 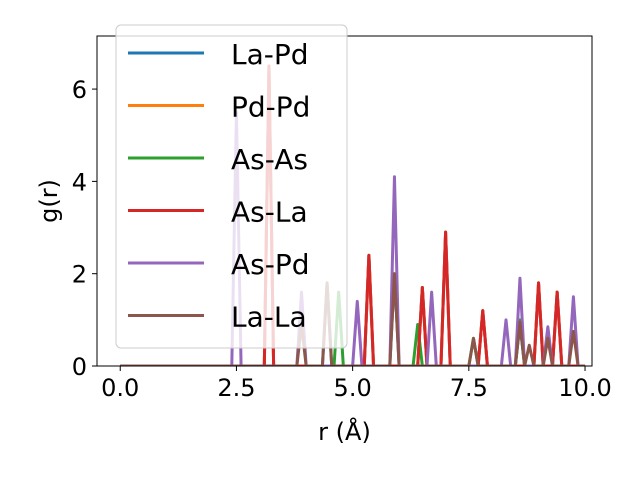 I want to click on x-tick-label: 2.5, so click(x=236, y=388).